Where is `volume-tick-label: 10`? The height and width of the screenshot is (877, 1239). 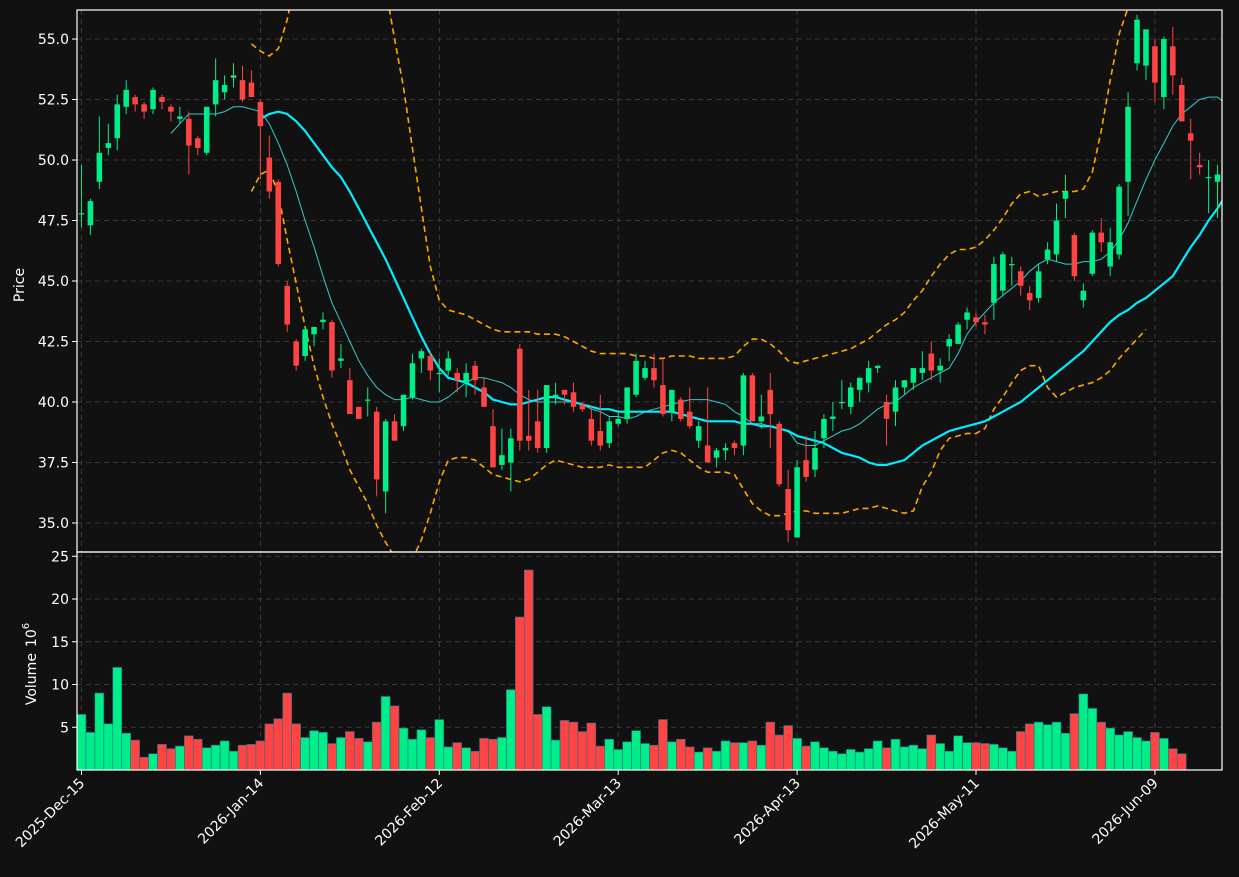
volume-tick-label: 10 is located at coordinates (60, 686).